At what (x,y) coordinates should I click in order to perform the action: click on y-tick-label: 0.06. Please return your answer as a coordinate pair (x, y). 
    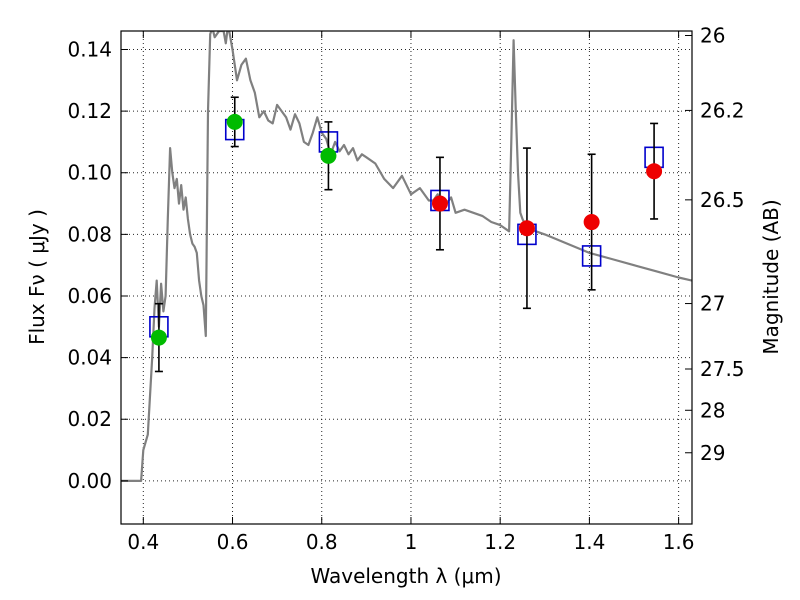
    Looking at the image, I should click on (89, 296).